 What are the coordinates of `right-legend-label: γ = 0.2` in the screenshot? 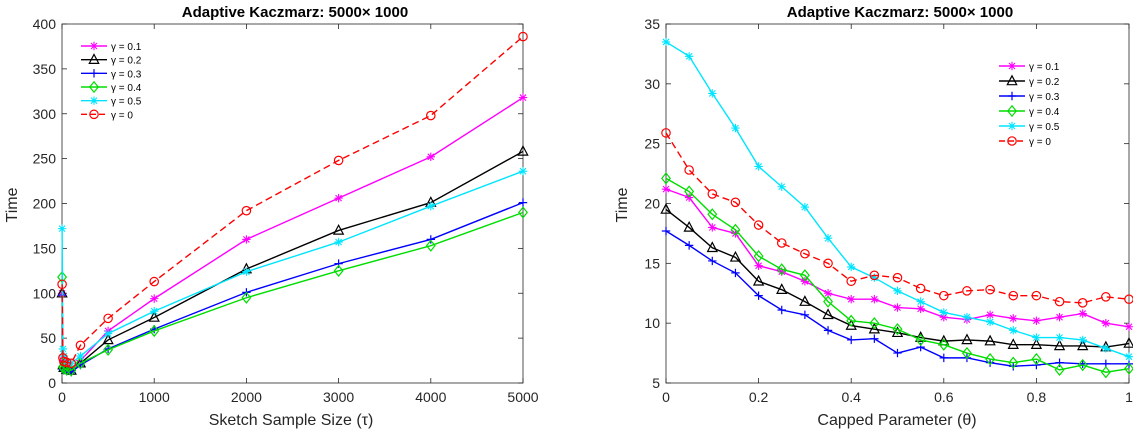 It's located at (1044, 82).